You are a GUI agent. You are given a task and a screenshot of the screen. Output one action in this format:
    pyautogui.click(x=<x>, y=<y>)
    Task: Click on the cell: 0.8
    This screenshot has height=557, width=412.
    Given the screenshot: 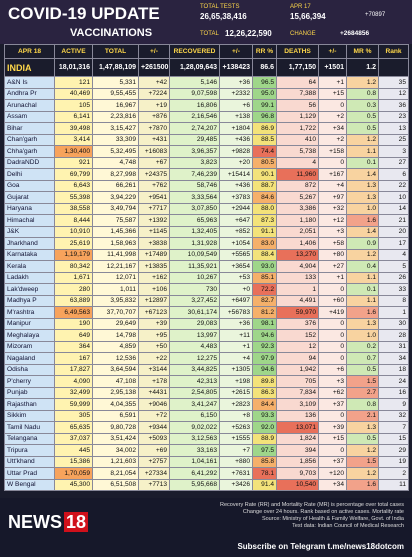 What is the action you would take?
    pyautogui.click(x=362, y=93)
    